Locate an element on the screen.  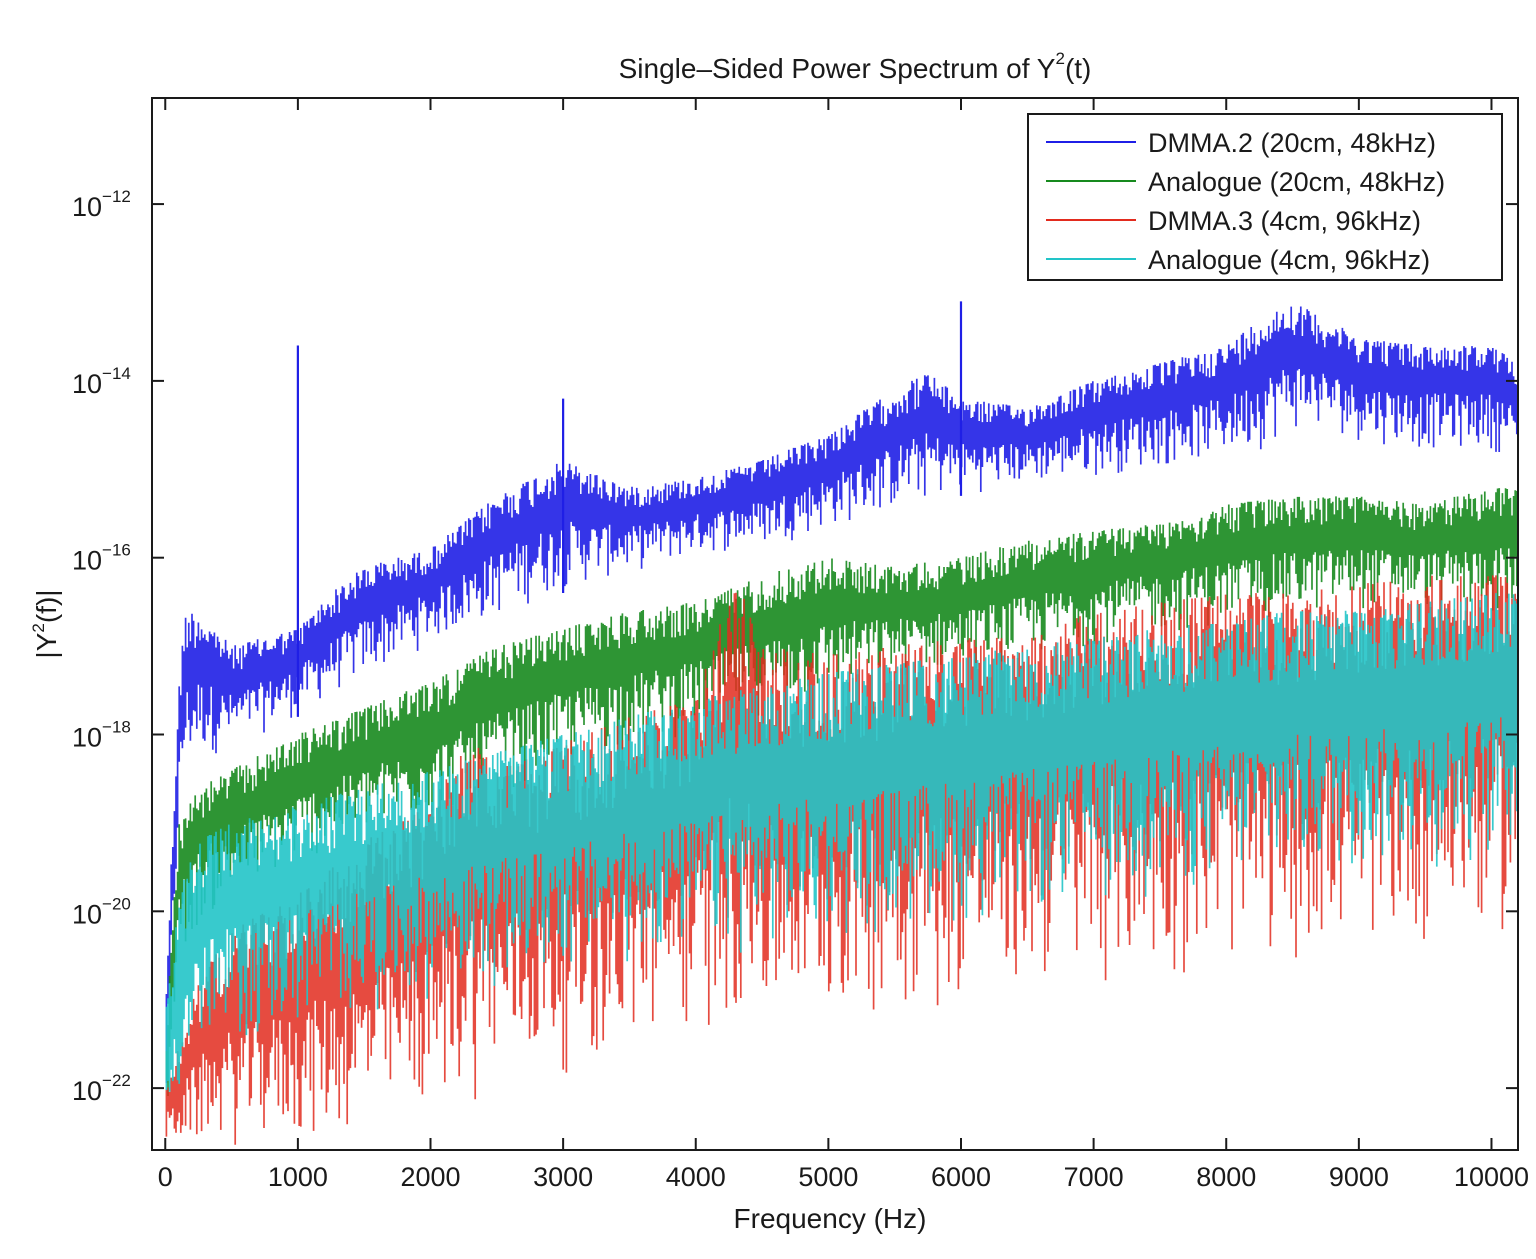
x-tick-label: 3000 is located at coordinates (563, 1177).